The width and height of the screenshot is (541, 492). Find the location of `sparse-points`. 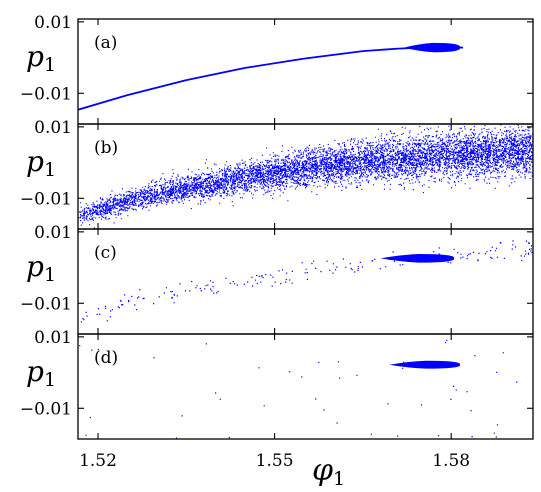

sparse-points is located at coordinates (306, 281).